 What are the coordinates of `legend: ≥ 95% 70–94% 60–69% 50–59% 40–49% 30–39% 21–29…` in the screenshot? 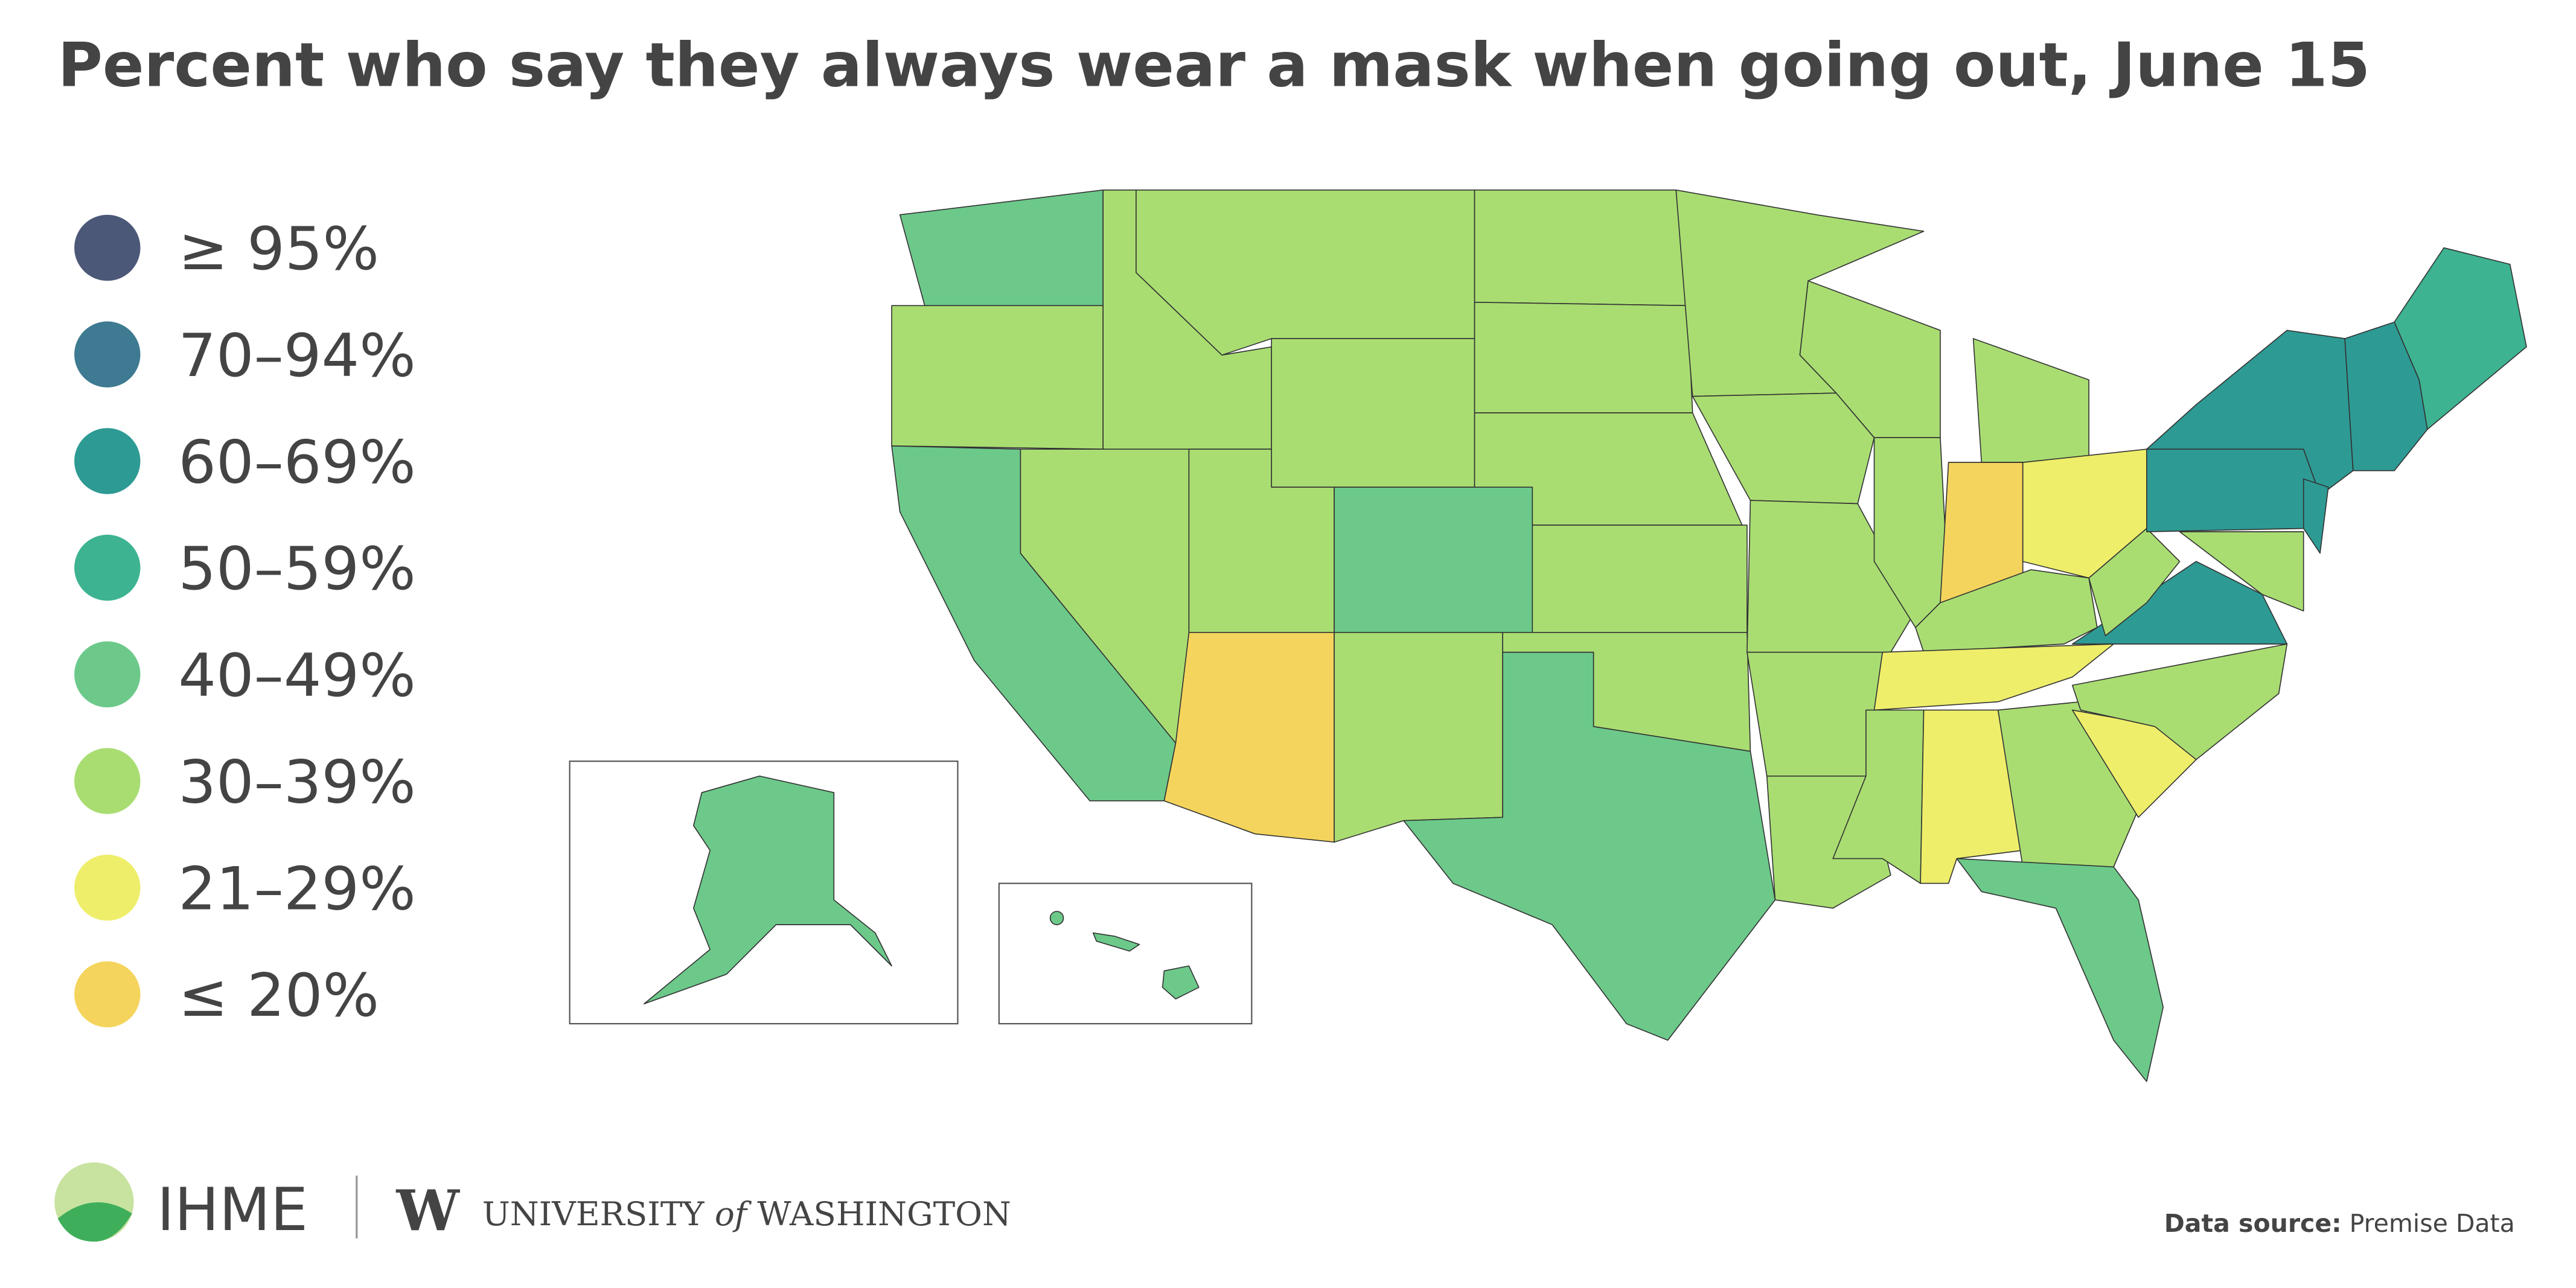 It's located at (245, 622).